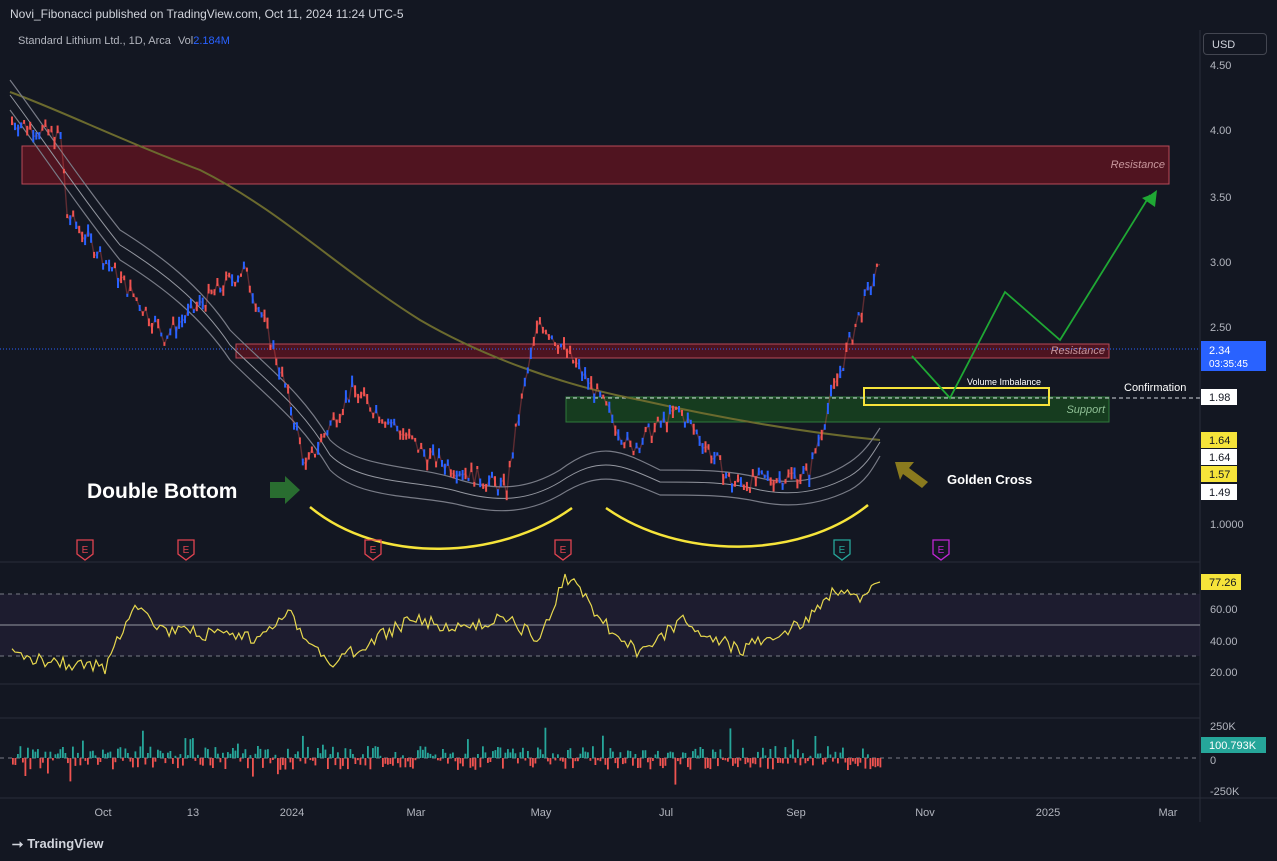  What do you see at coordinates (941, 550) in the screenshot?
I see `earnings-marker-5: E` at bounding box center [941, 550].